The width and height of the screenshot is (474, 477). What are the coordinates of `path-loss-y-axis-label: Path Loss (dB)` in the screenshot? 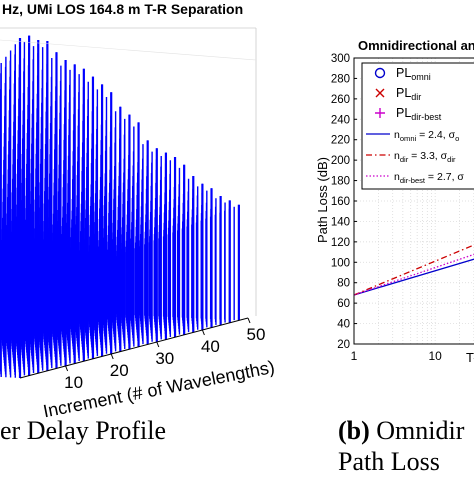 It's located at (322, 200).